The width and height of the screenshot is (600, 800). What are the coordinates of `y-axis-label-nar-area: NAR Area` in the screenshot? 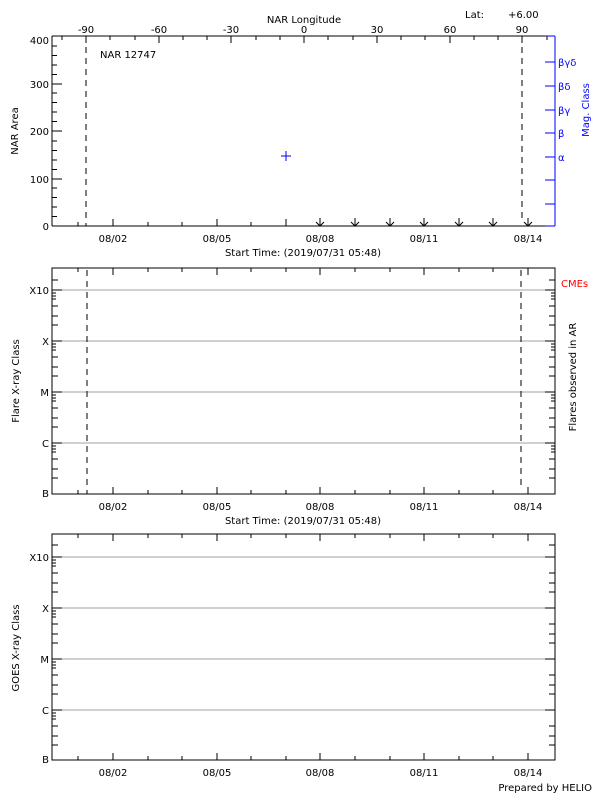 It's located at (15, 130).